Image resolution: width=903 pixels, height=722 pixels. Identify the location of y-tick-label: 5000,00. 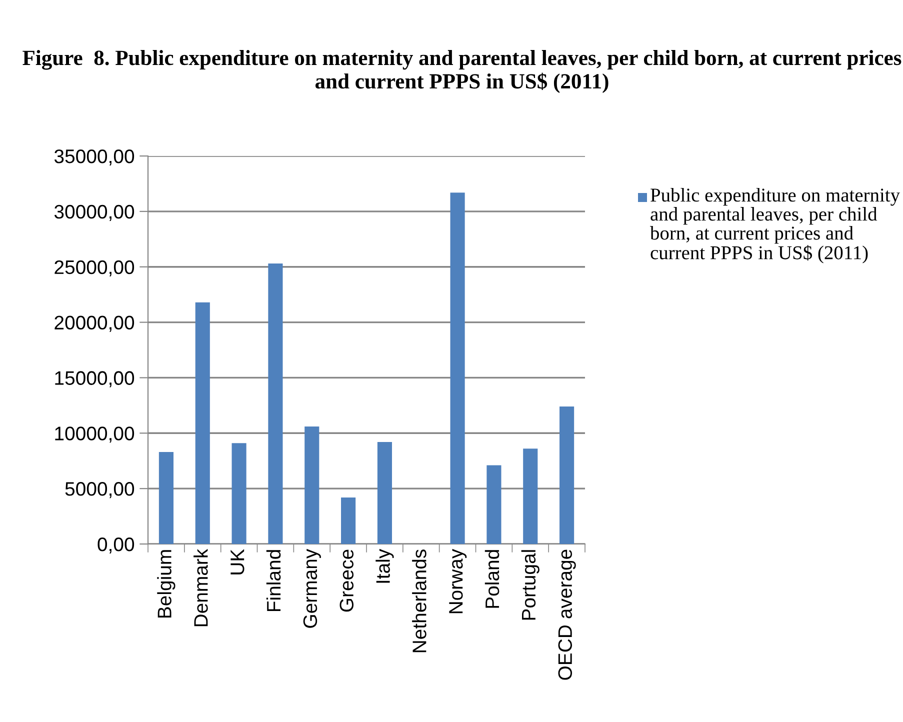
(99, 490).